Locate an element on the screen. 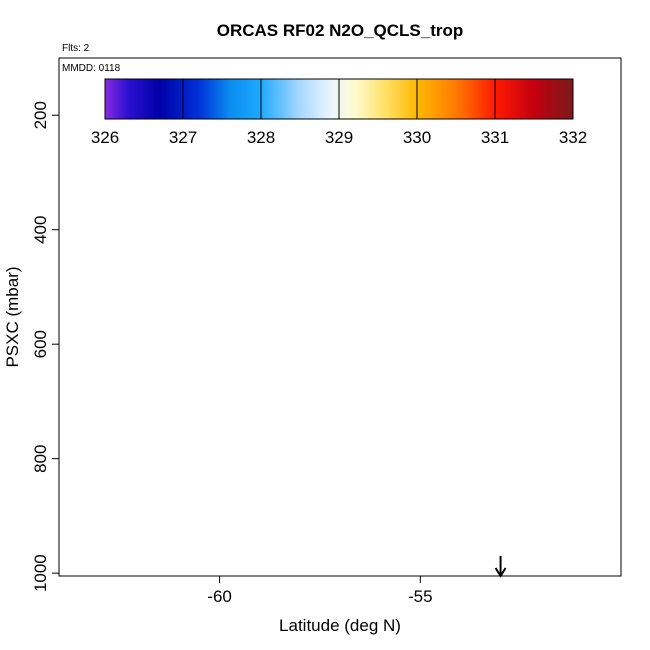  colorbar-tick-label: 329 is located at coordinates (339, 137).